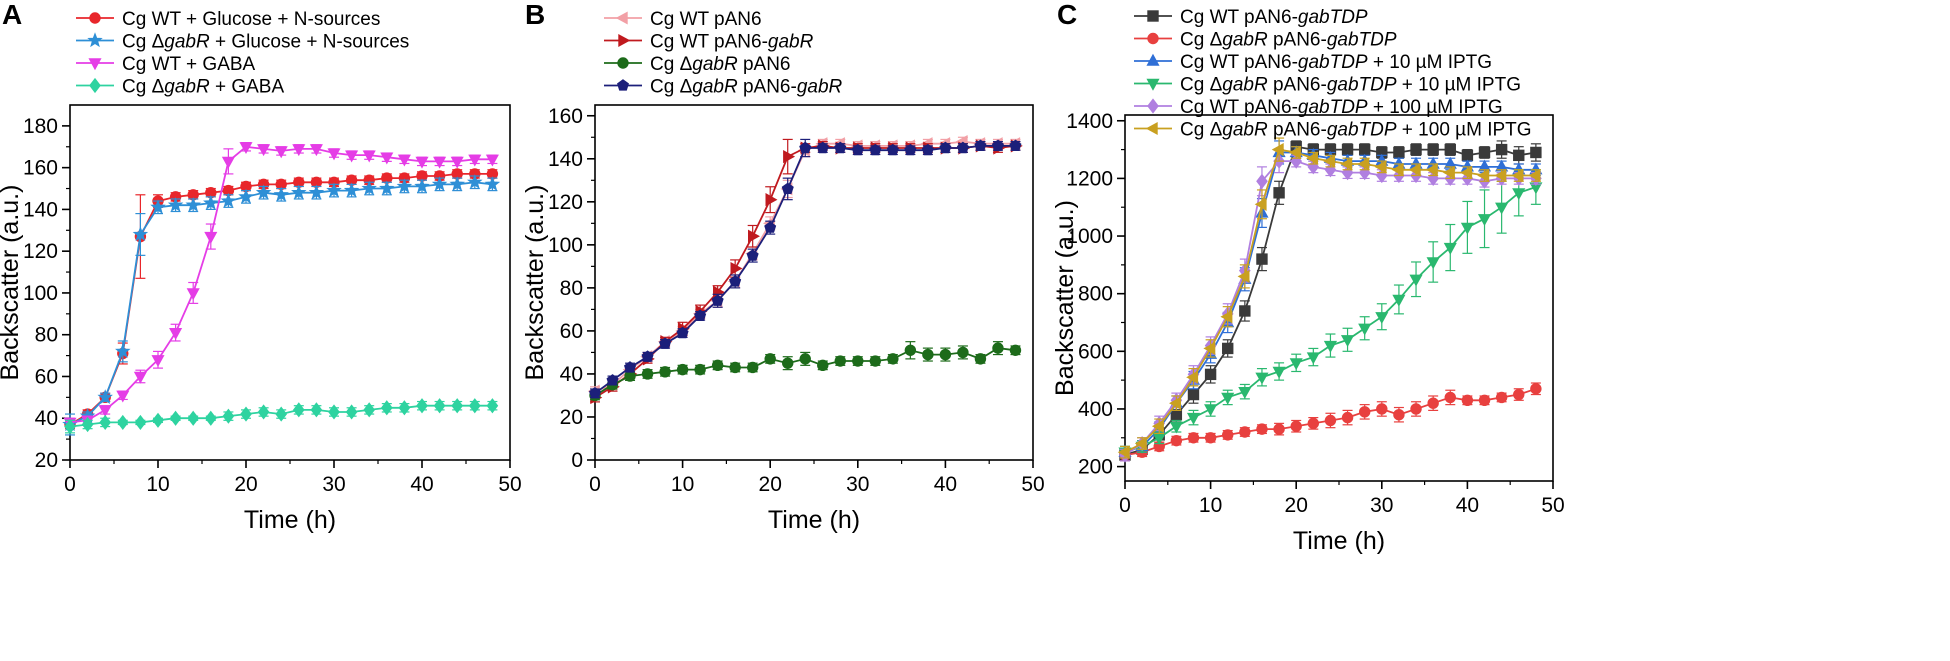  What do you see at coordinates (1296, 505) in the screenshot?
I see `panel-c-x-tick-label: 20` at bounding box center [1296, 505].